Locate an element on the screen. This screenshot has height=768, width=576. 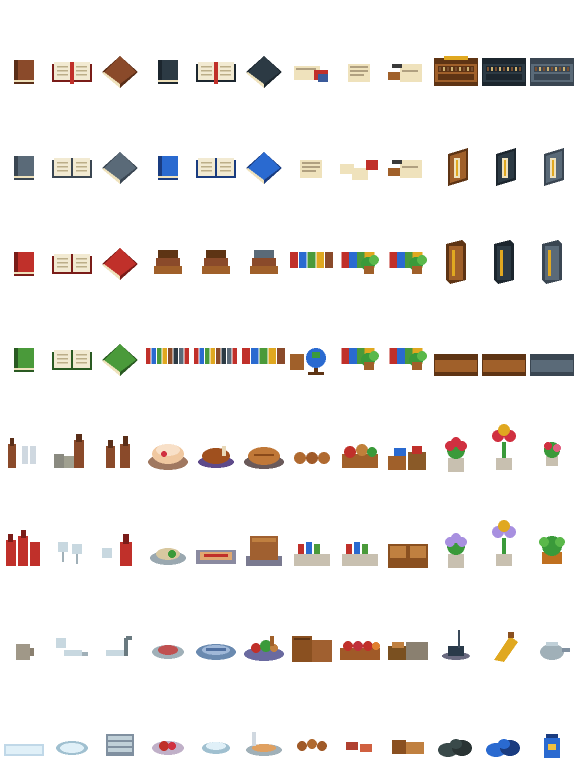
flower-pot-purple-icon is located at coordinates (456, 528).